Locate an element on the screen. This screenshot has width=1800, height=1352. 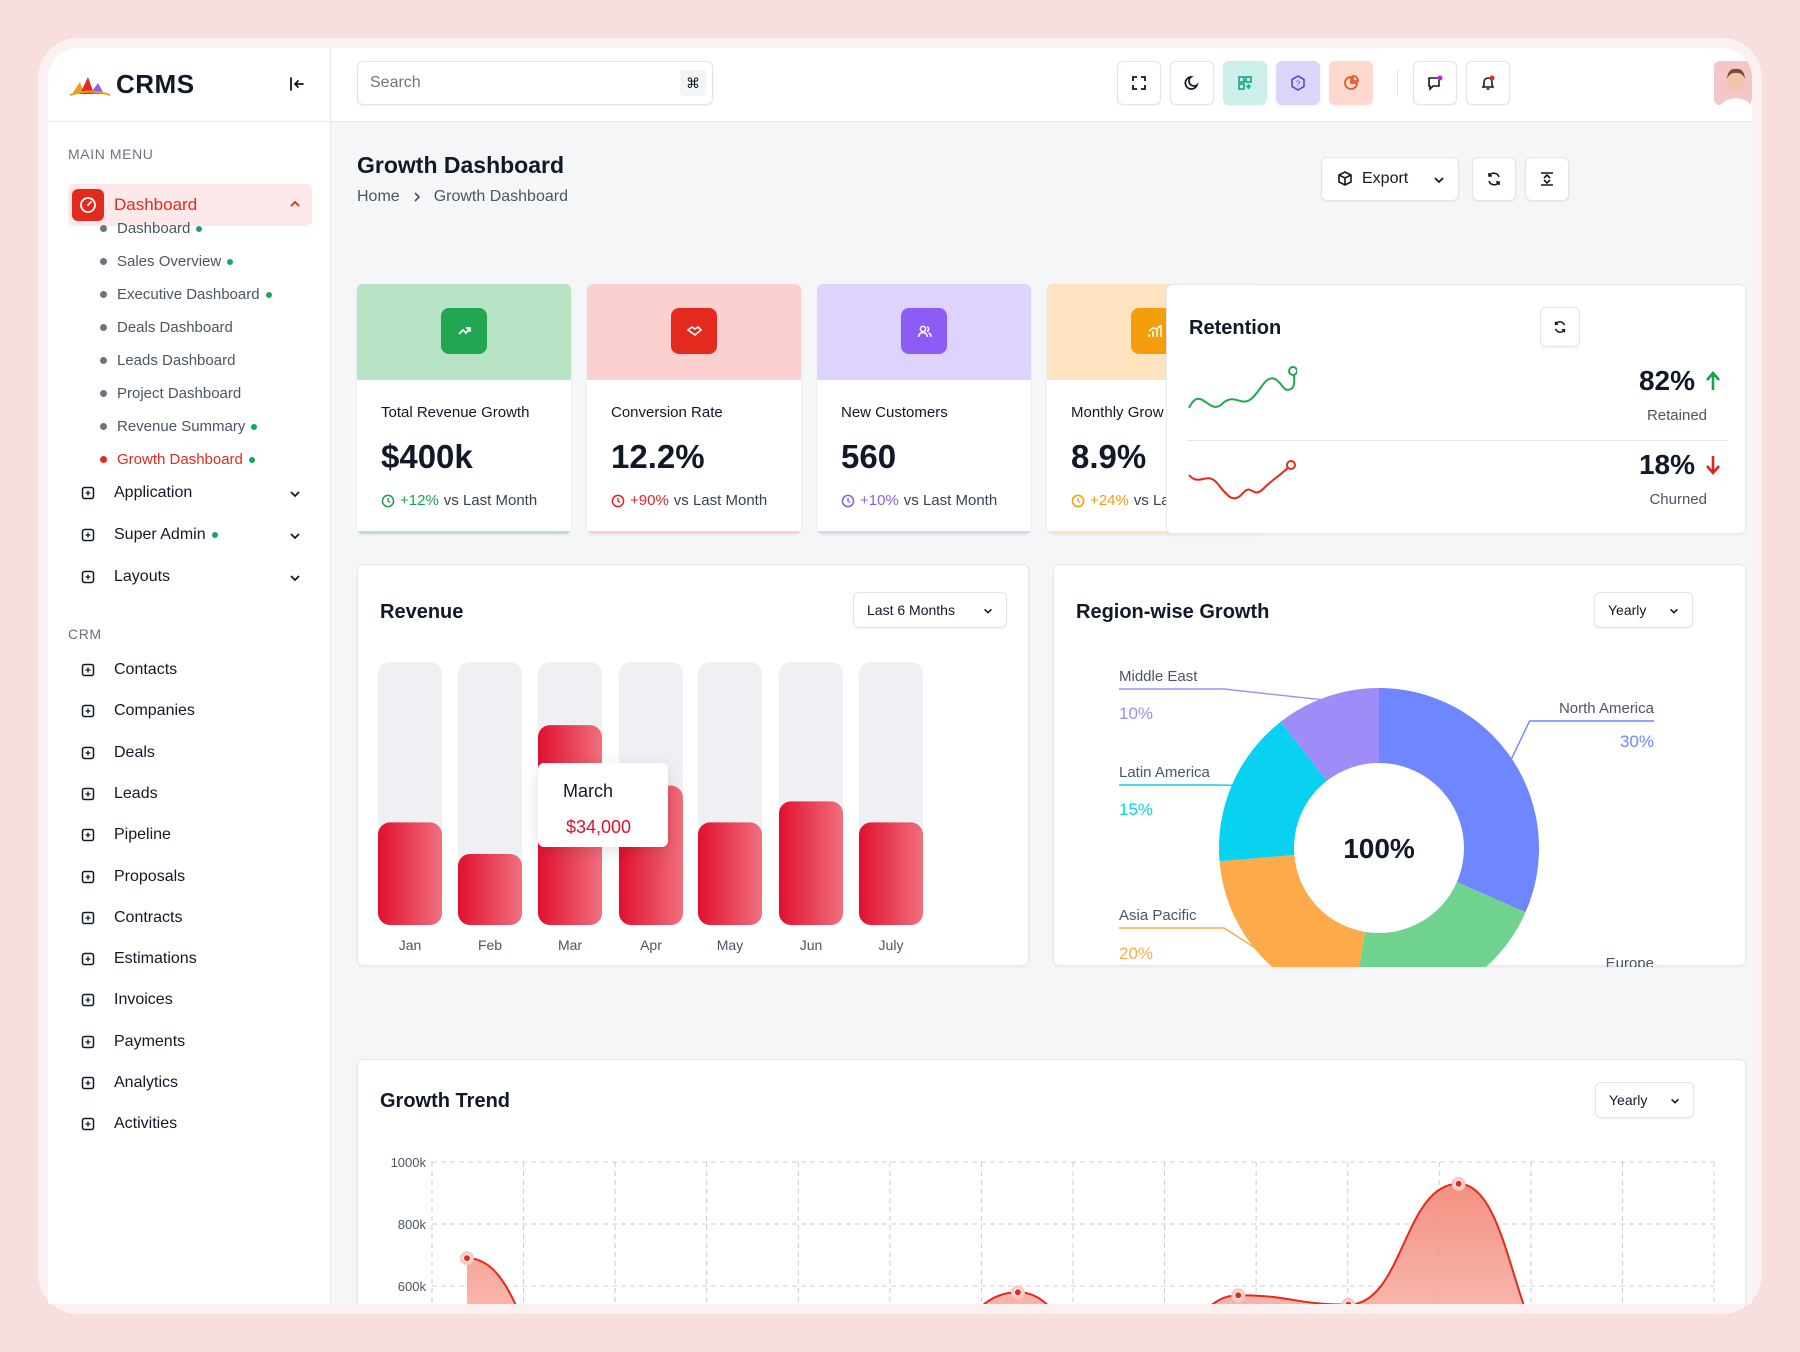
sidebar-item-super-admin: Super Admin is located at coordinates (190, 535).